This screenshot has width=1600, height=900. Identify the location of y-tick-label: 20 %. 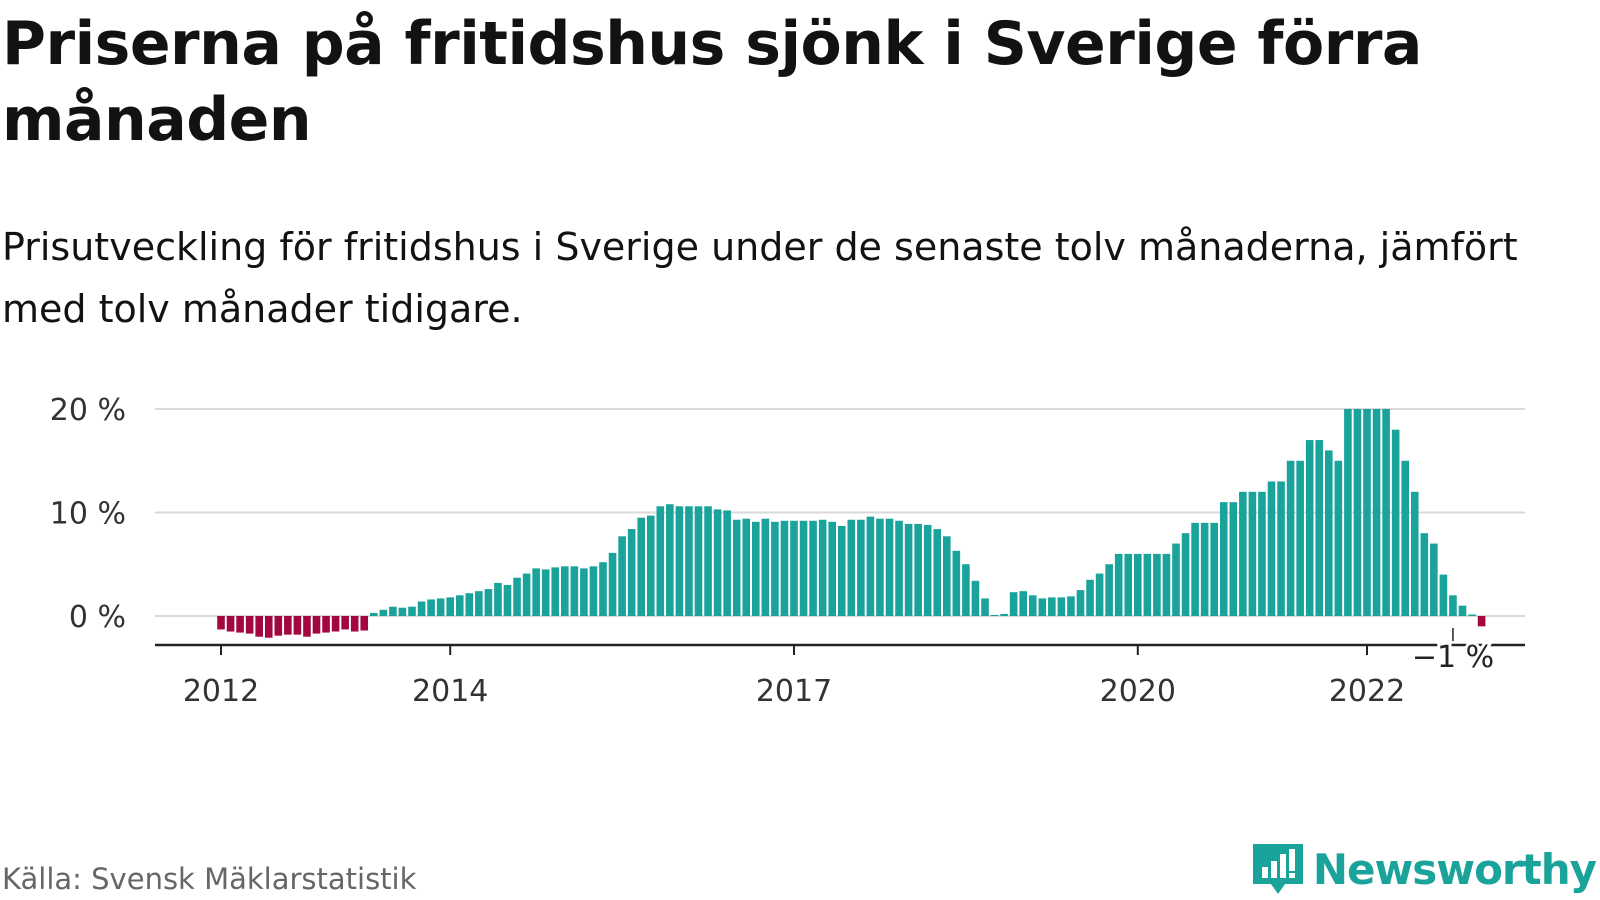
(88, 410).